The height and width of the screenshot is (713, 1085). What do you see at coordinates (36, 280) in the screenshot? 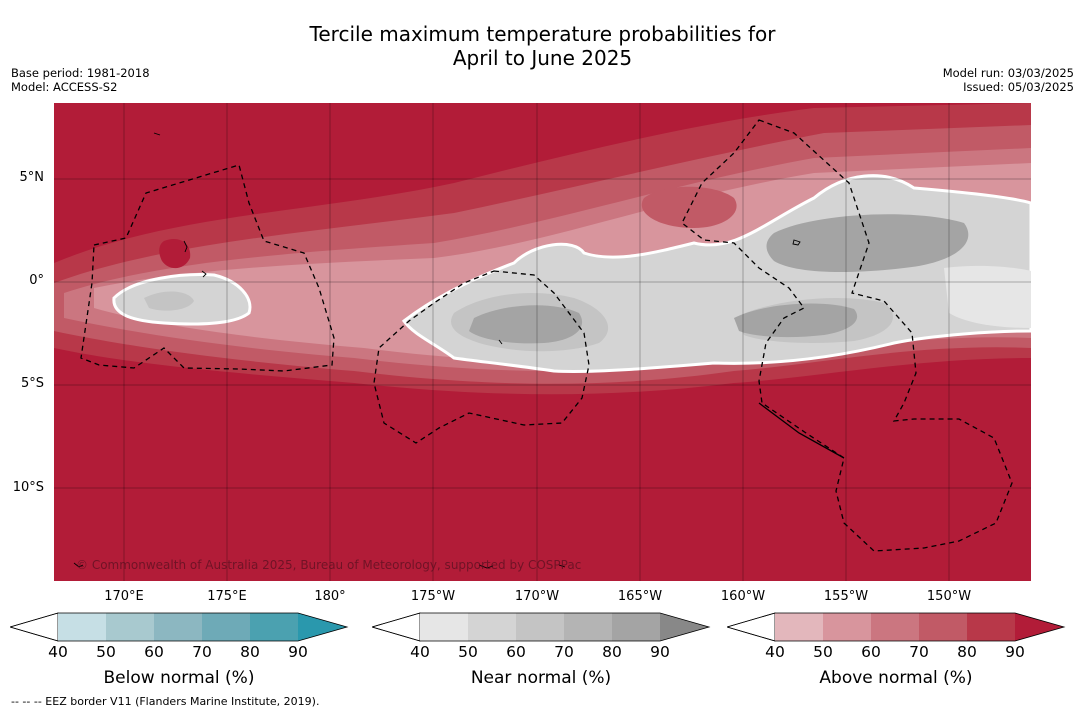
I see `lat-label-equator: 0°` at bounding box center [36, 280].